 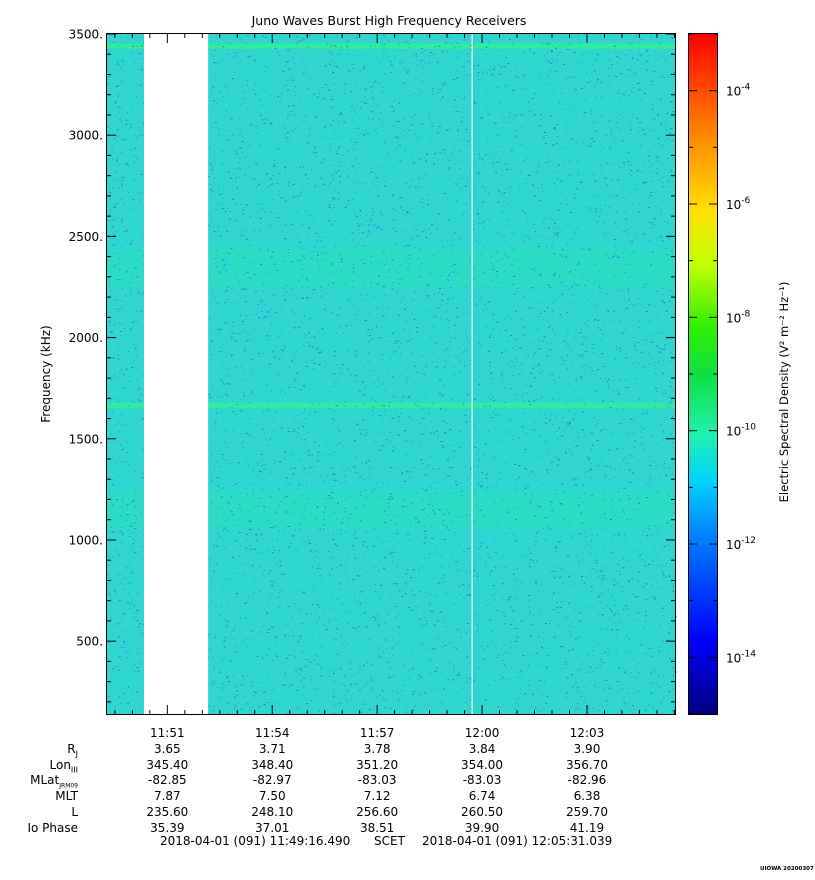 What do you see at coordinates (738, 91) in the screenshot?
I see `colorbar-tick-label: 10⁻⁴` at bounding box center [738, 91].